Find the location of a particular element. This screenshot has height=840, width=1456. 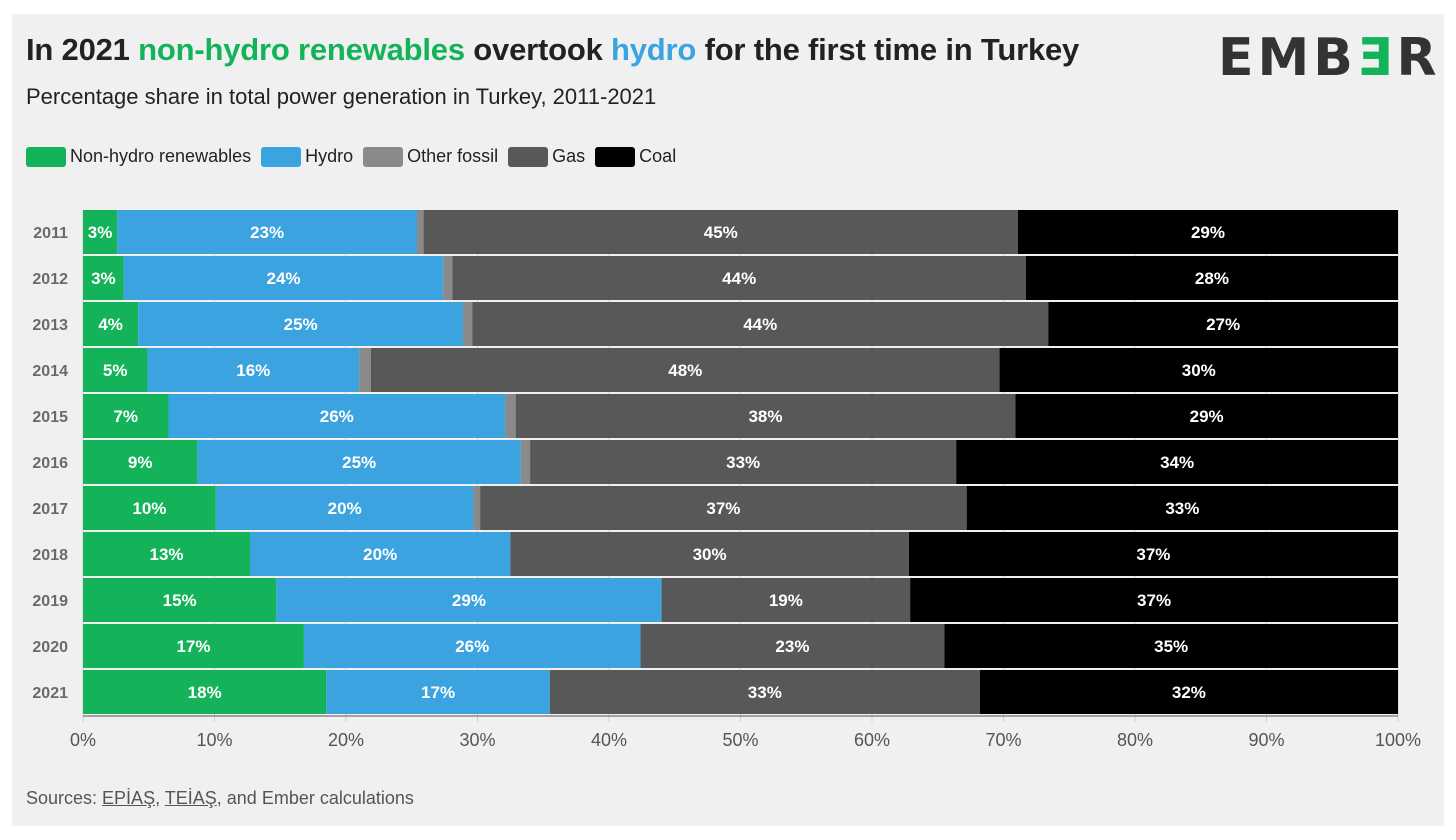

logo-accent: Ǝ is located at coordinates (1376, 58).